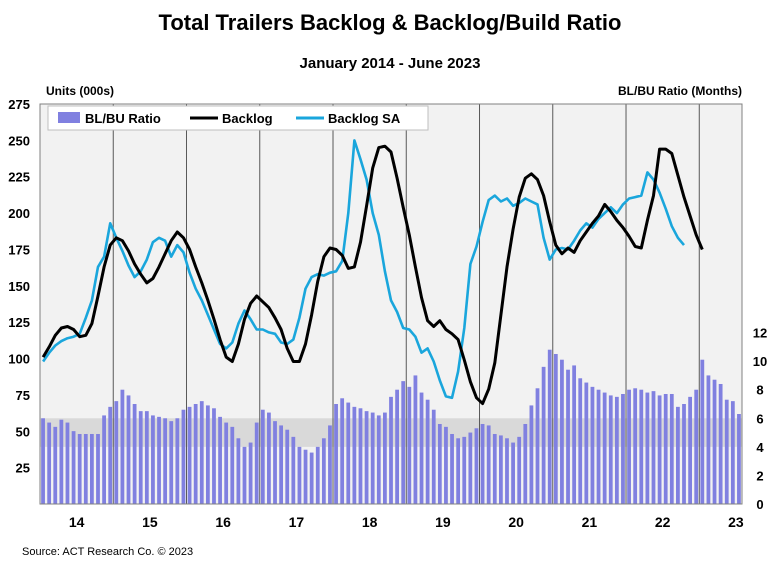 Image resolution: width=780 pixels, height=562 pixels. Describe the element at coordinates (23, 431) in the screenshot. I see `y-left-tick-label: 50` at that location.